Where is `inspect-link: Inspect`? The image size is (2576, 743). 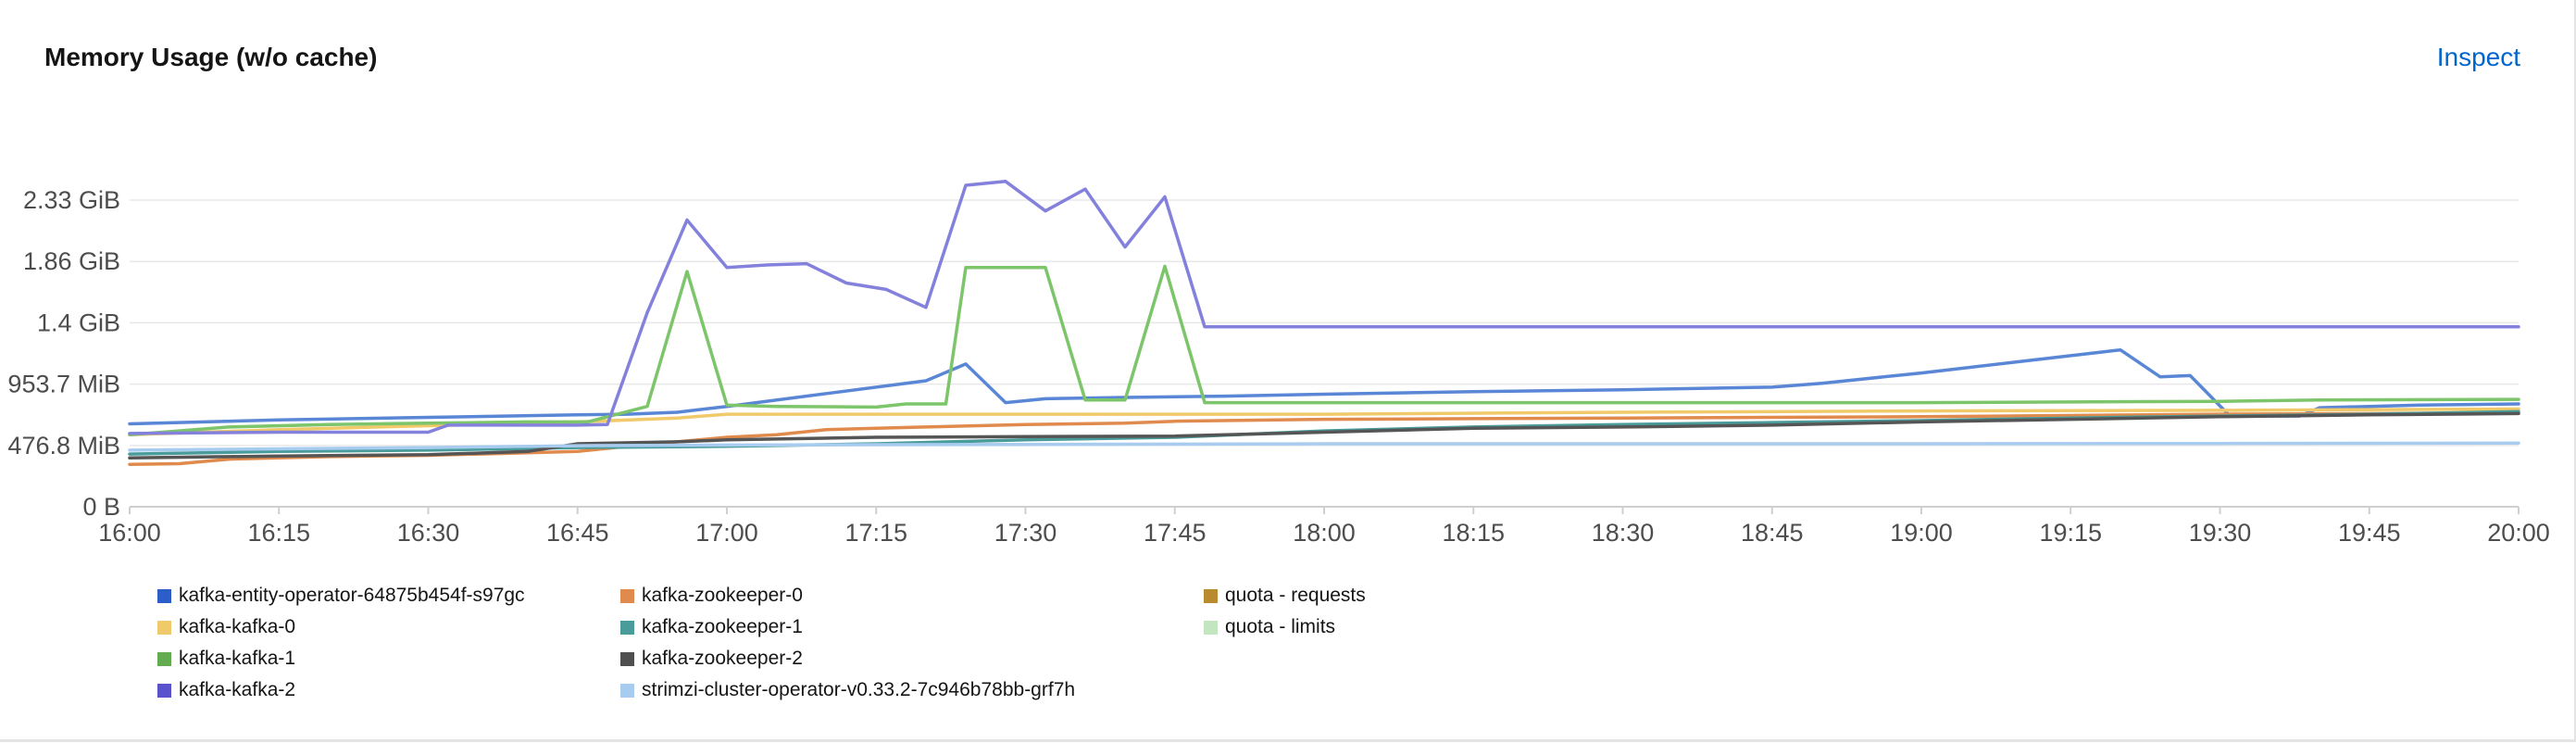 inspect-link: Inspect is located at coordinates (2478, 57).